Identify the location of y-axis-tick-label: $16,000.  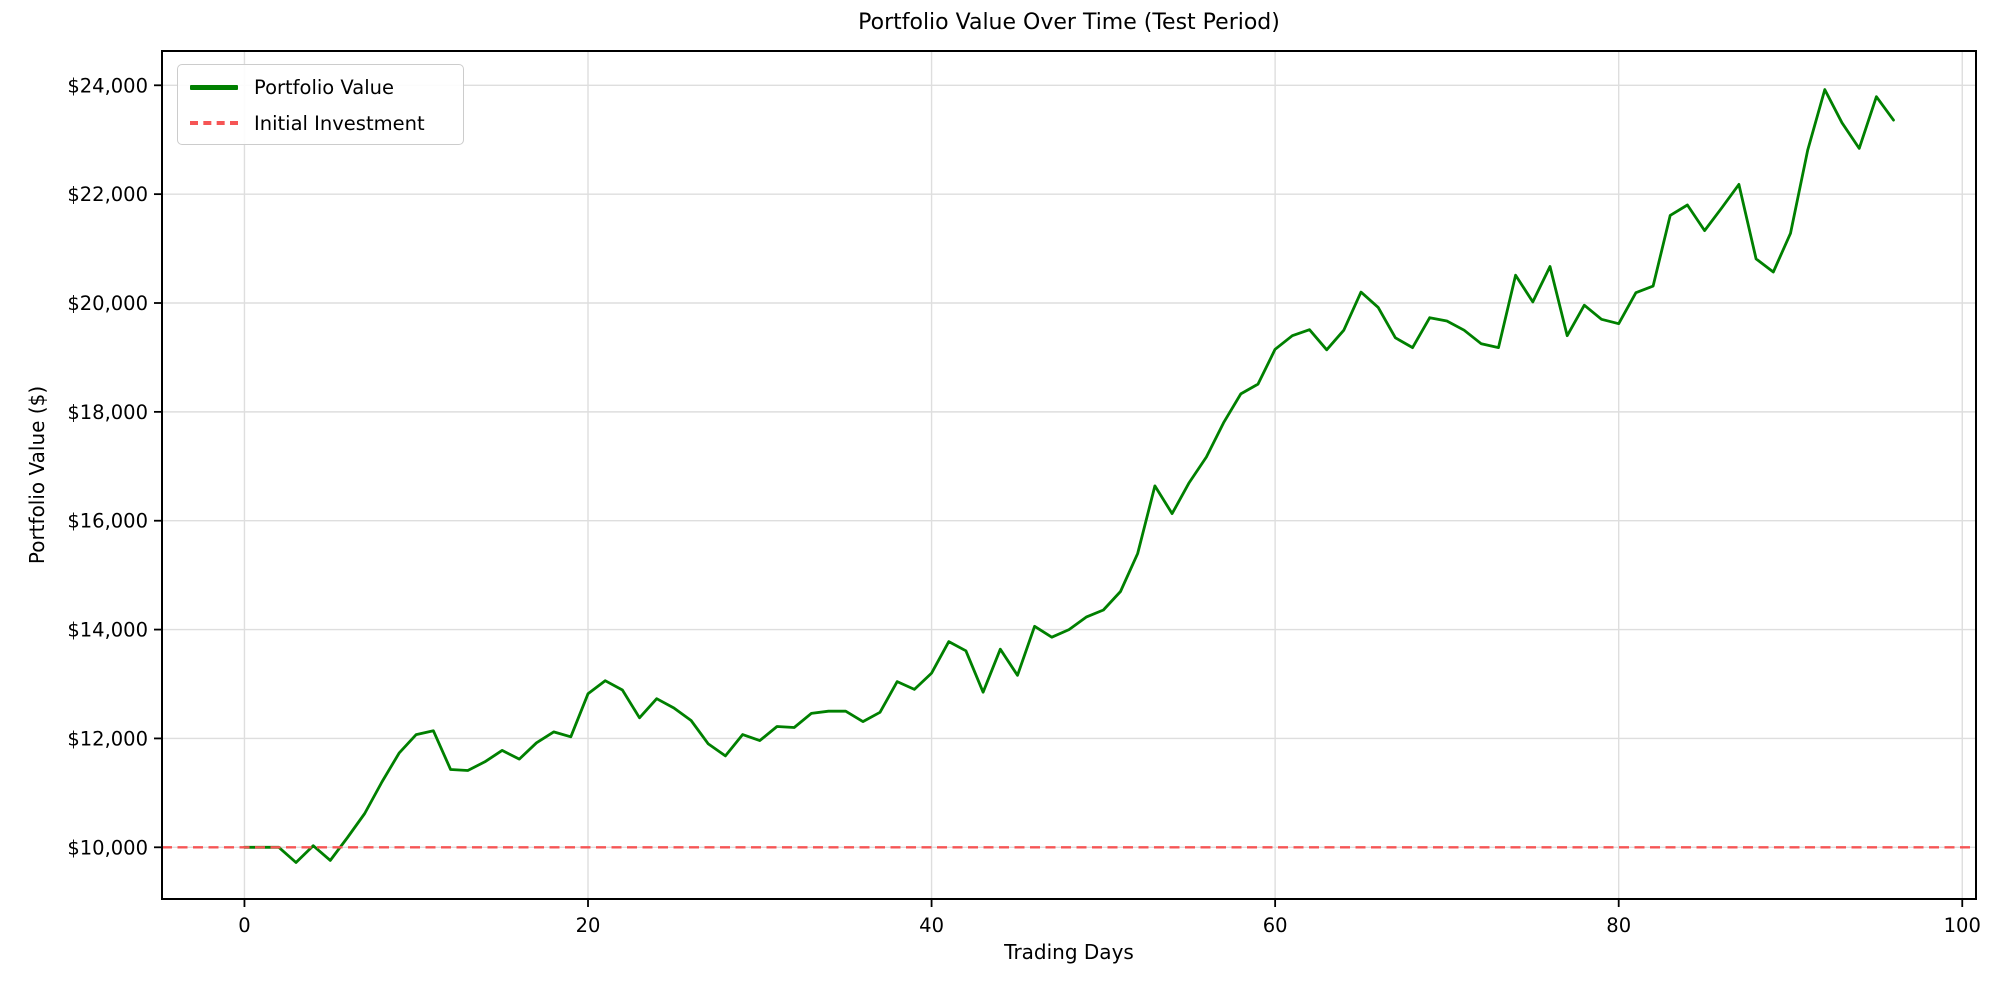
(107, 521).